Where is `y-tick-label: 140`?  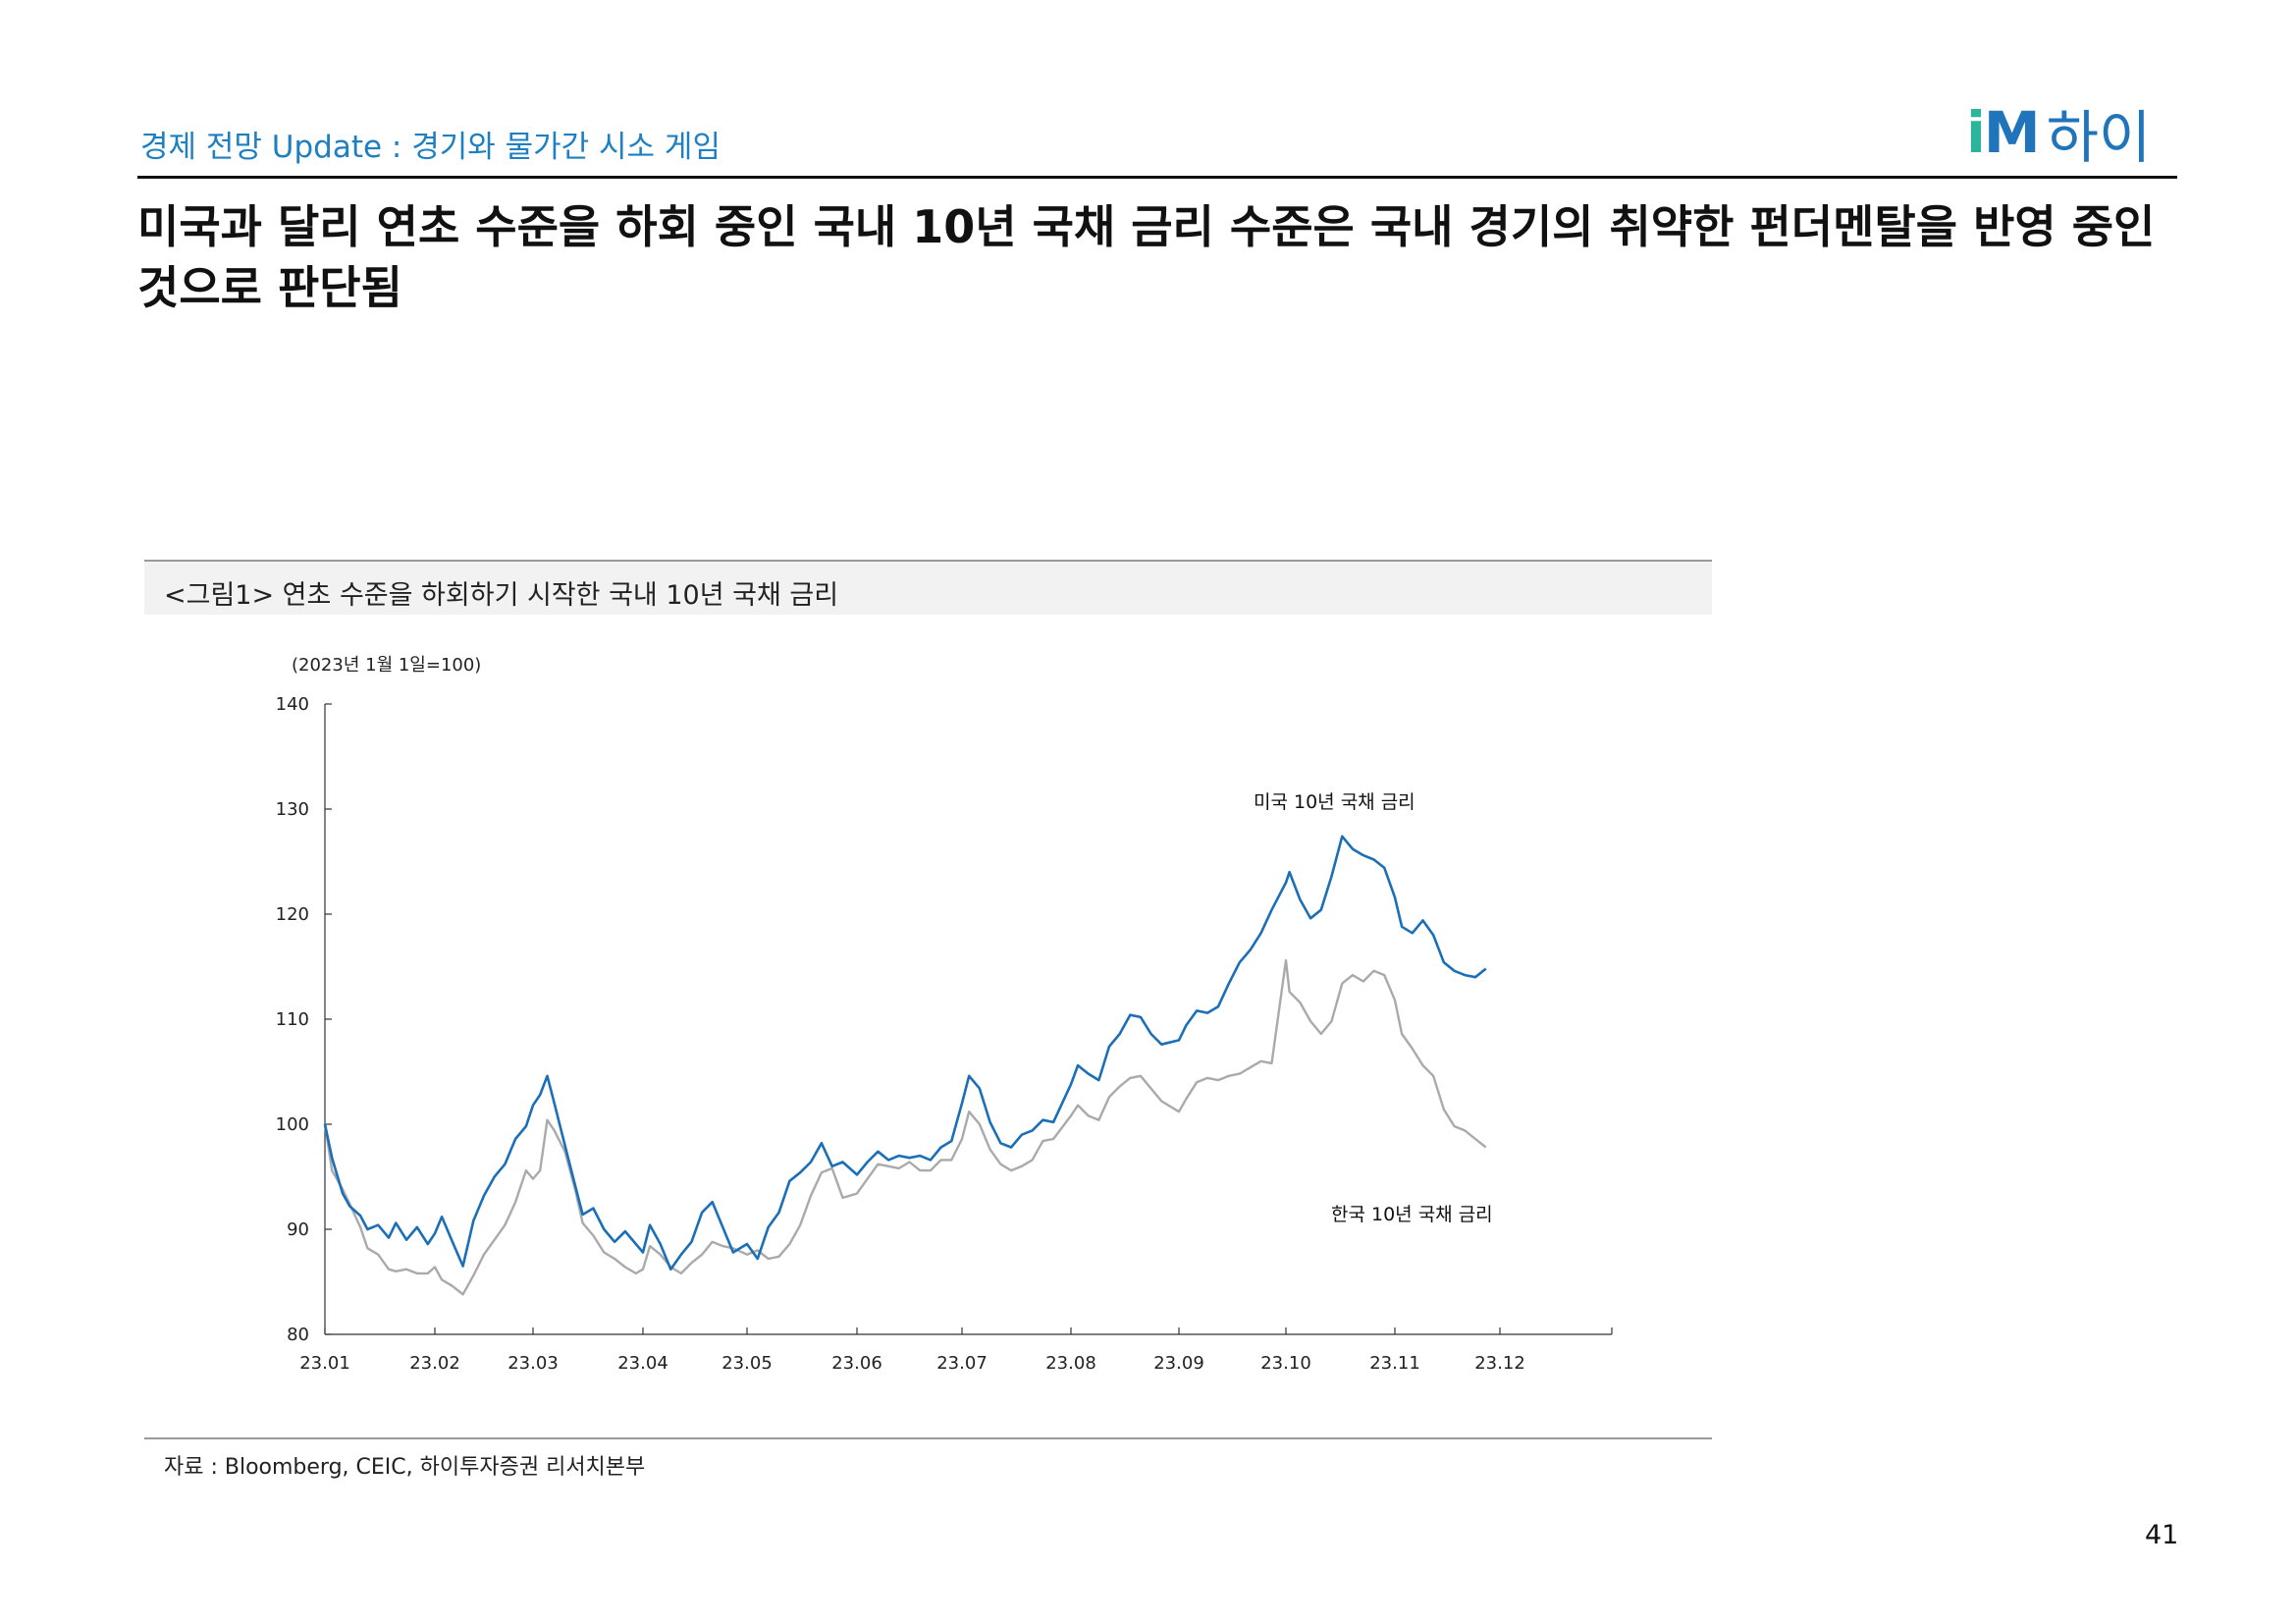 y-tick-label: 140 is located at coordinates (293, 704).